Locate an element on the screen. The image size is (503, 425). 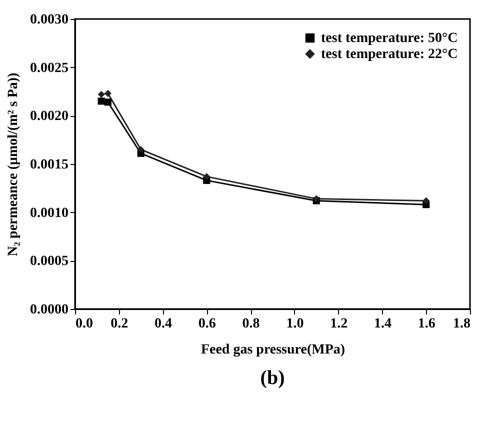
x-tick-label: 0.8 is located at coordinates (251, 324).